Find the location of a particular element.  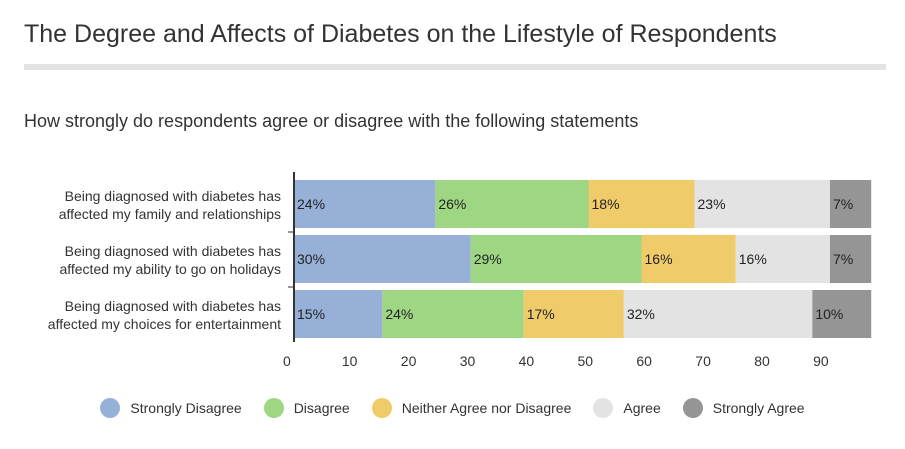

x-tick-label: 20 is located at coordinates (409, 361).